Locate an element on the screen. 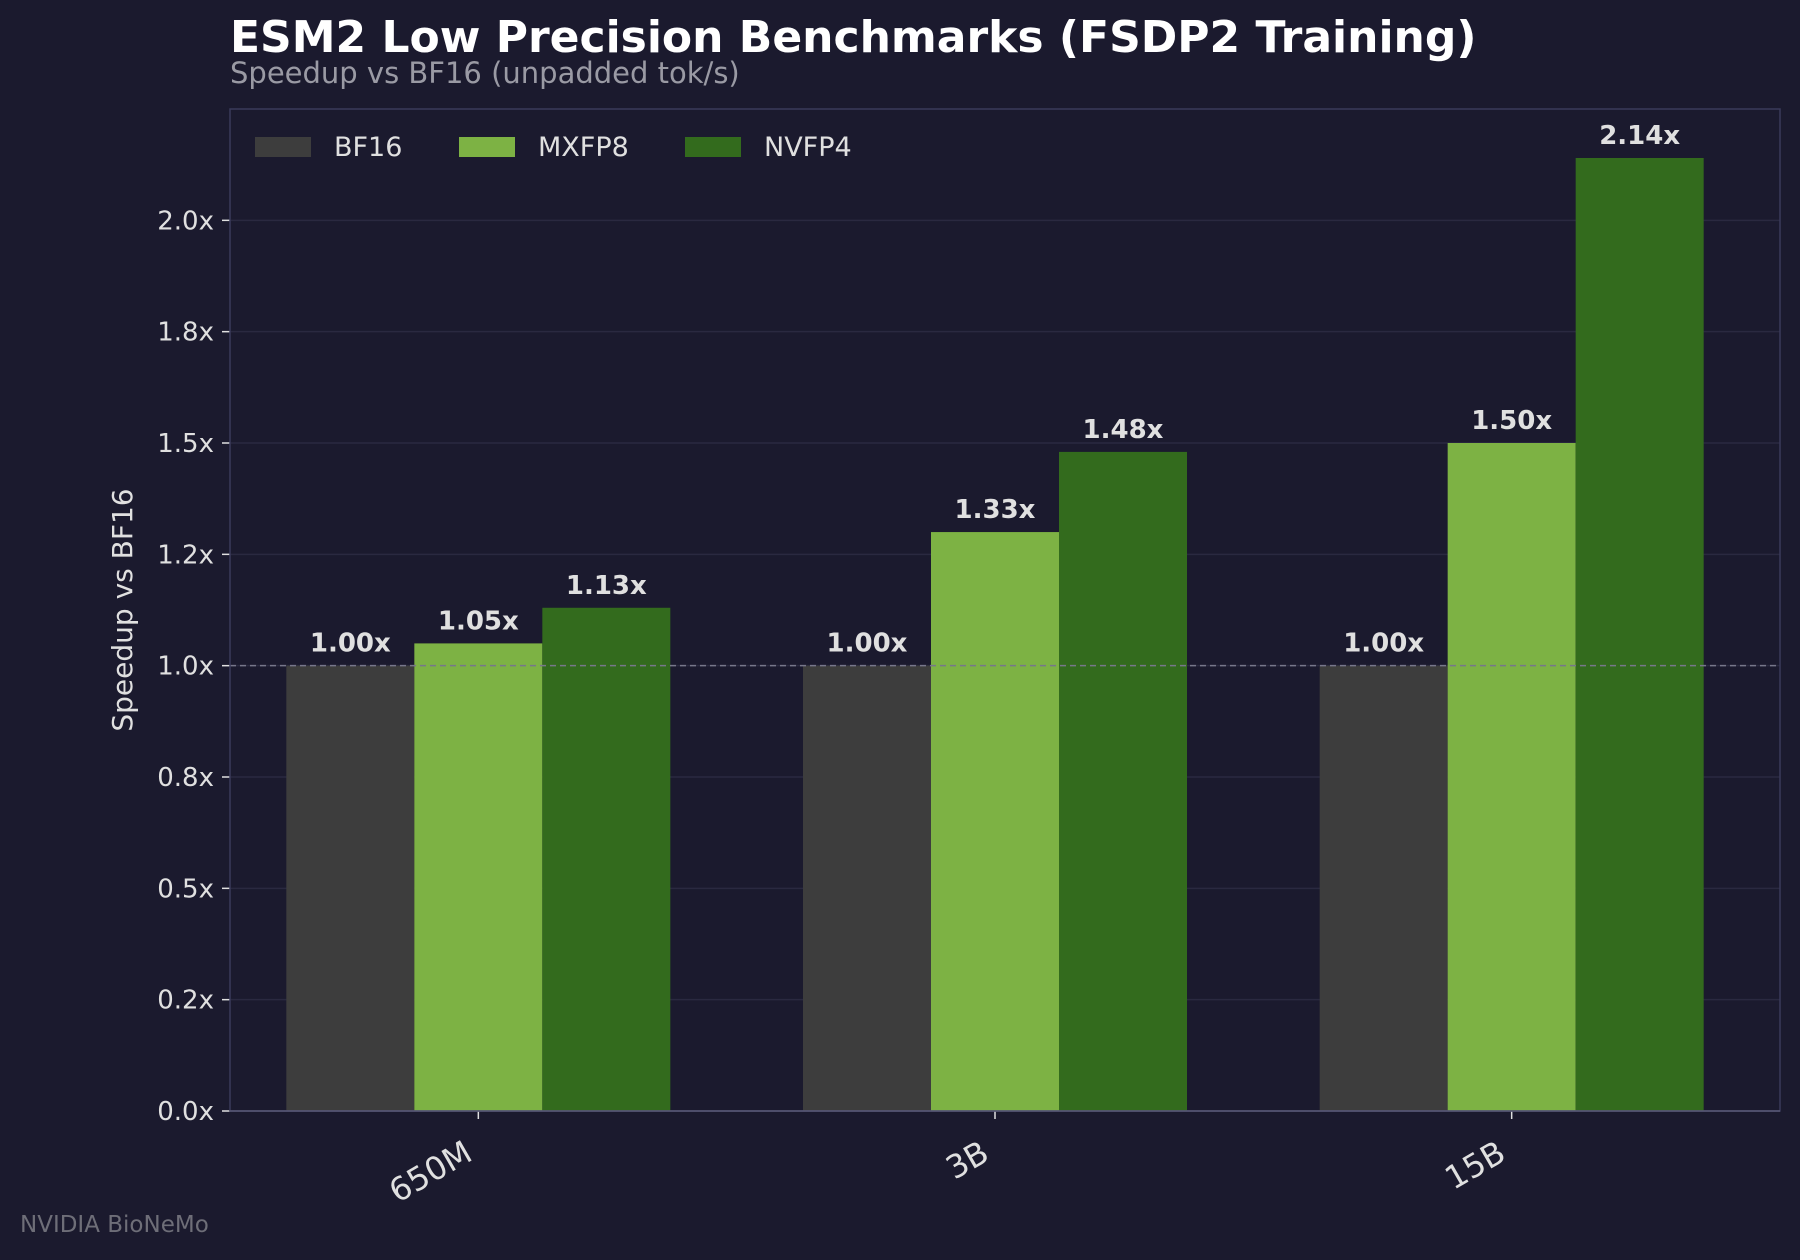 The width and height of the screenshot is (1800, 1260). bar-mxfp8-15b is located at coordinates (1511, 777).